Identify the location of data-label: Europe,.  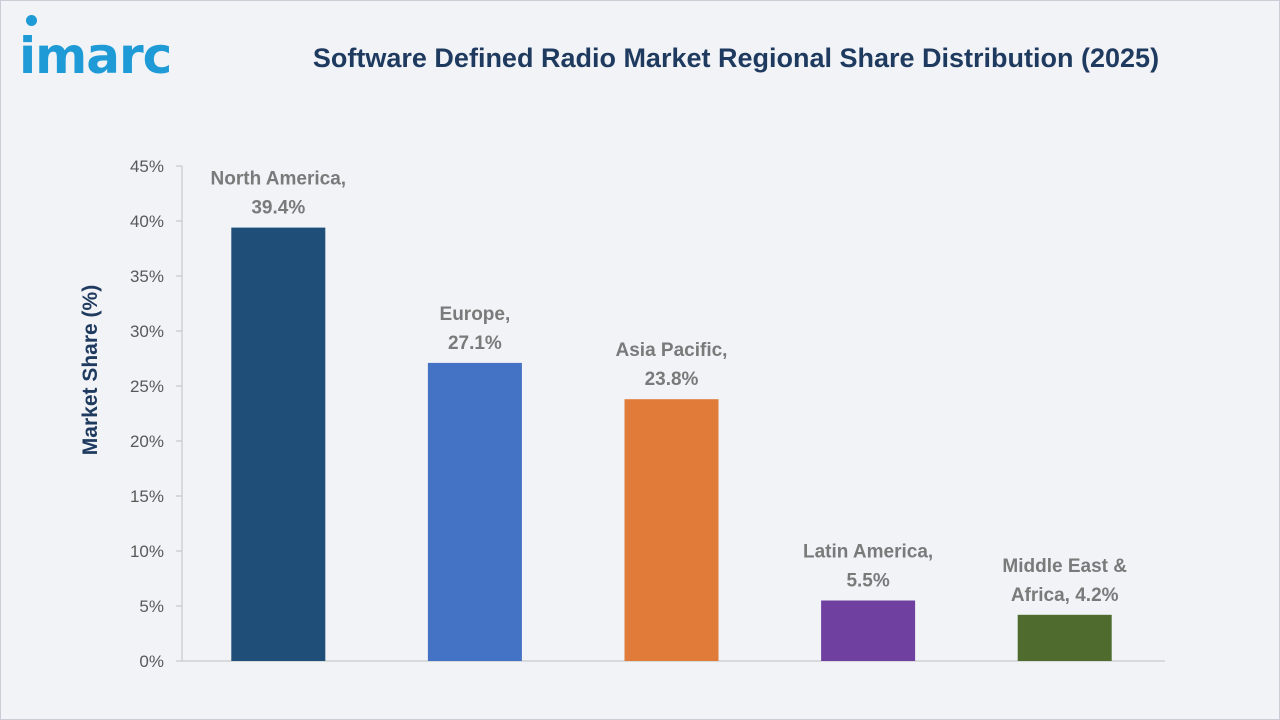
(475, 314).